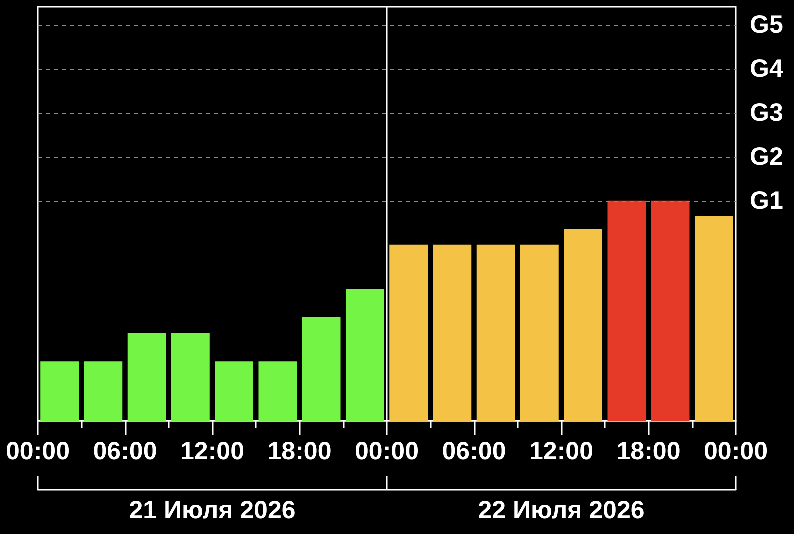 The image size is (794, 534). I want to click on x2-tick-label: 21 Июля 2026, so click(212, 510).